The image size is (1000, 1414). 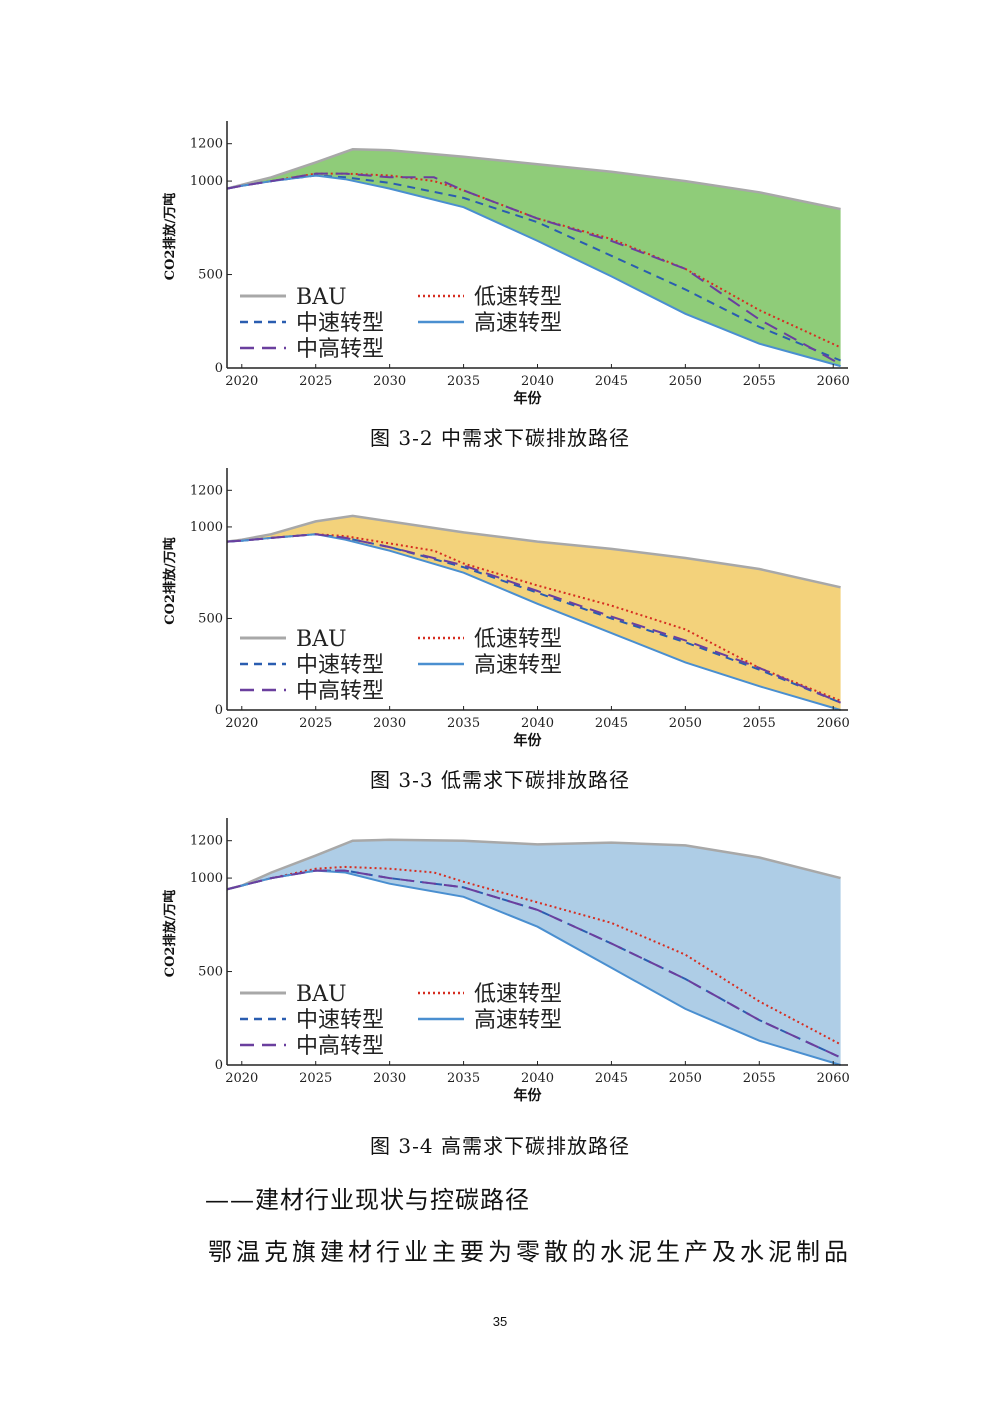 I want to click on section-heading: ——建材行业现状与控碳路径, so click(x=367, y=1200).